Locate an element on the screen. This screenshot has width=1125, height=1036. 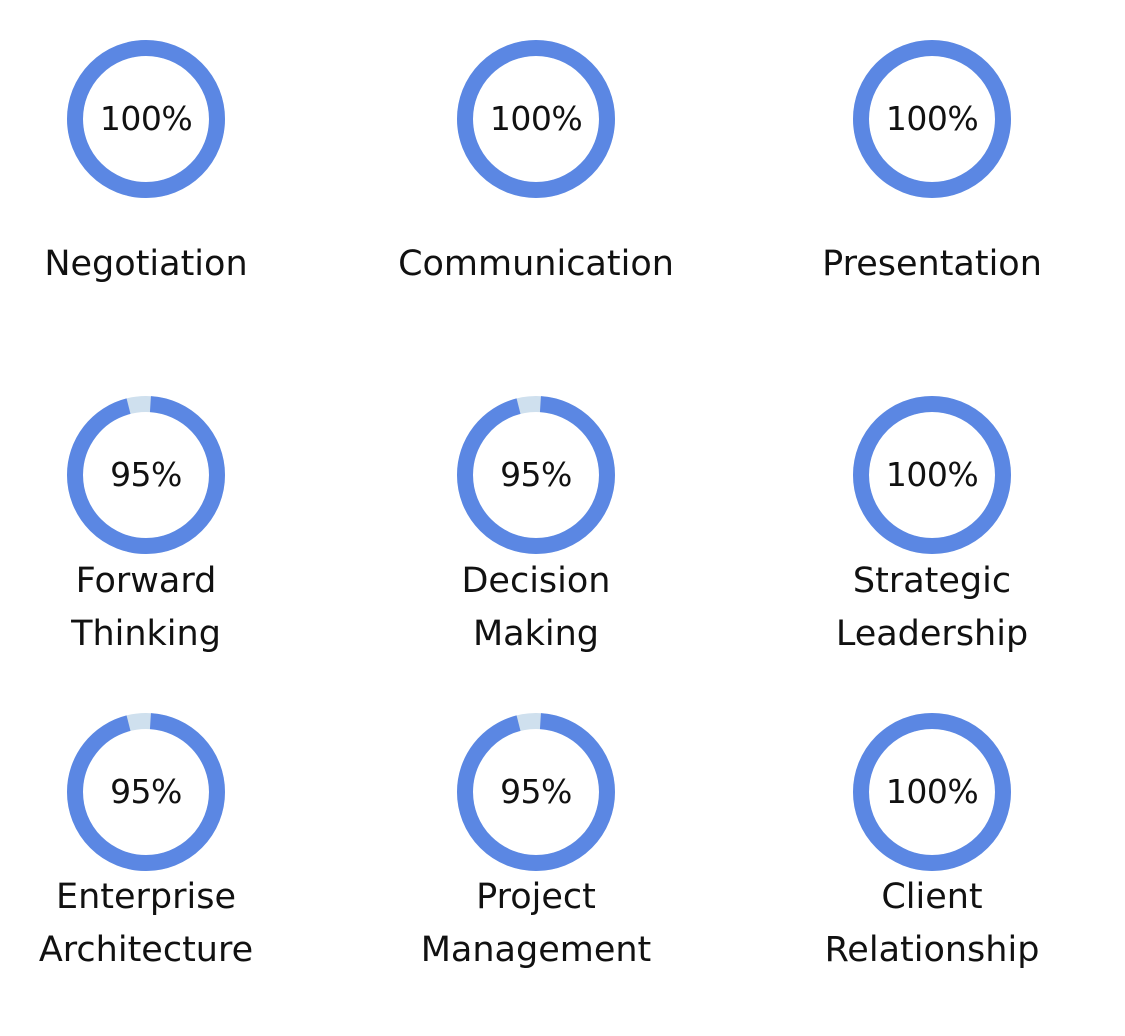
skill-item-forward-thinking: 95% Forward Thinking is located at coordinates (153, 530).